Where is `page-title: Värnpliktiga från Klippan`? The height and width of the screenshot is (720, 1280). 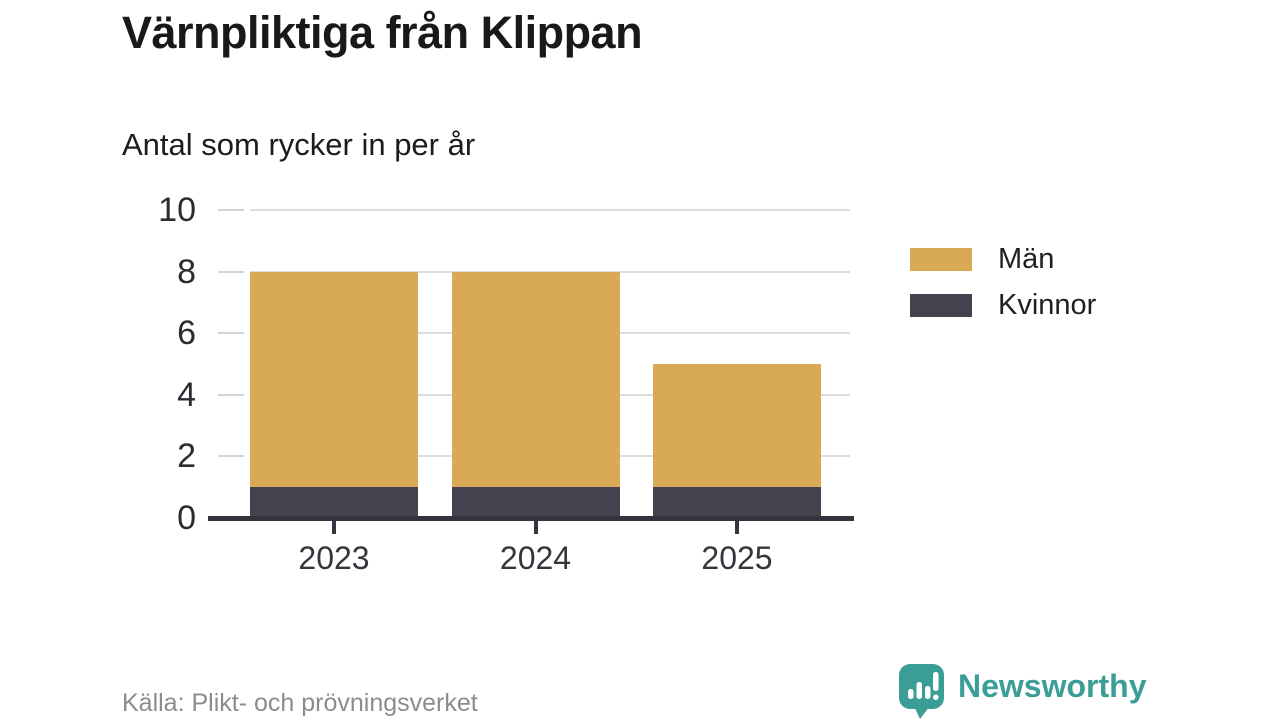
page-title: Värnpliktiga från Klippan is located at coordinates (382, 32).